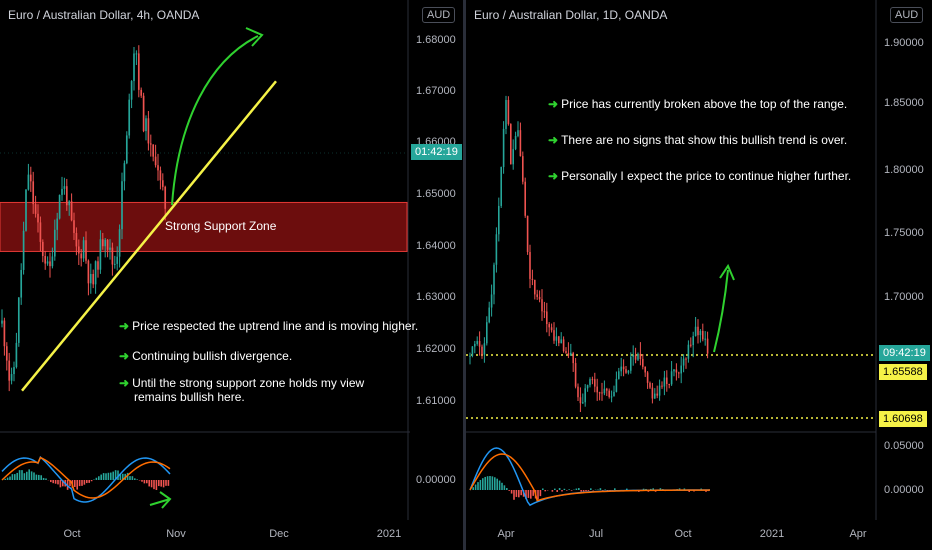  I want to click on projection-curve, so click(721, 311).